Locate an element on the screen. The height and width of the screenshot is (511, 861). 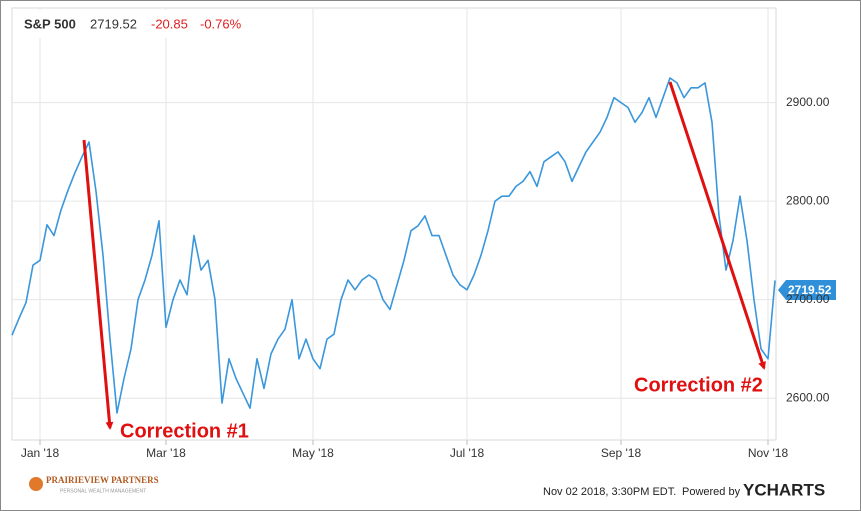
last-value: 2719.52 is located at coordinates (810, 290).